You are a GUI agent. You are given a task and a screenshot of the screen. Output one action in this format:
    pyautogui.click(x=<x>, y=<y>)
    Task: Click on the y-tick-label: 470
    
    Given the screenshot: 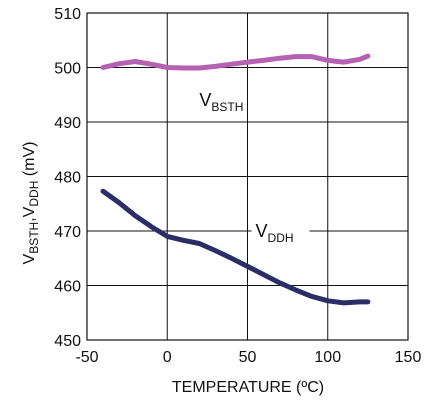 What is the action you would take?
    pyautogui.click(x=67, y=232)
    